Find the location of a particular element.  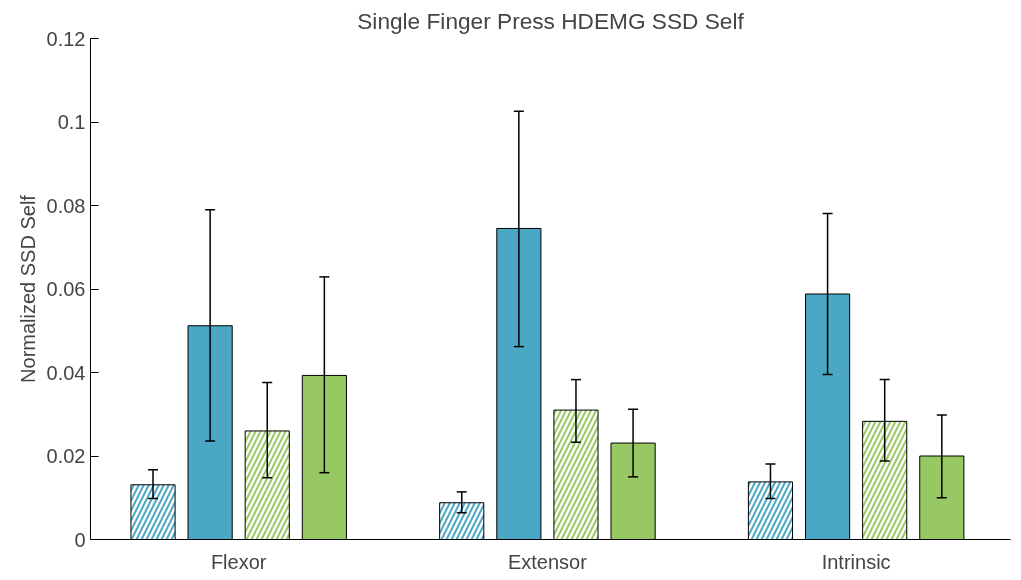

chart-title: Single Finger Press HDEMG SSD Self is located at coordinates (551, 20).